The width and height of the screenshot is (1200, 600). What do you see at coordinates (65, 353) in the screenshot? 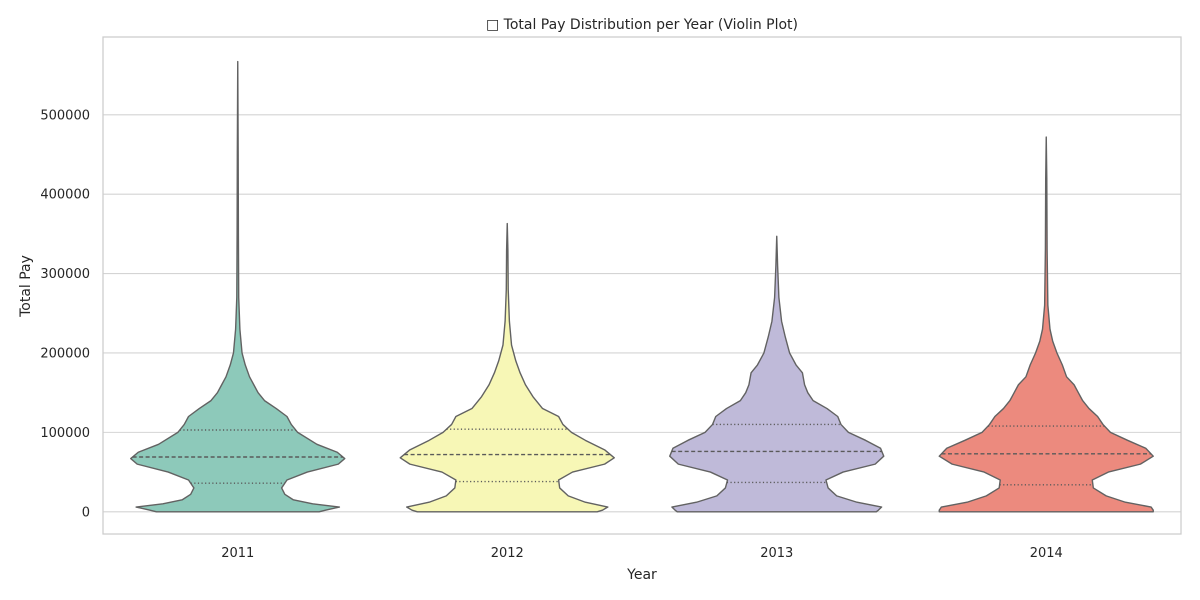
I see `y-tick-label: 200000` at bounding box center [65, 353].